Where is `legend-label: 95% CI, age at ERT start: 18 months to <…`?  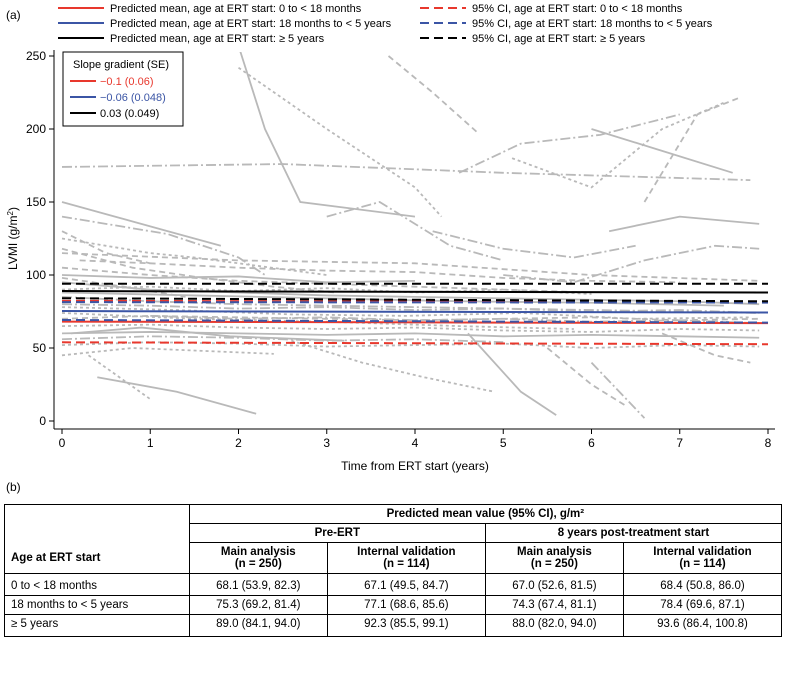
legend-label: 95% CI, age at ERT start: 18 months to <… is located at coordinates (592, 24).